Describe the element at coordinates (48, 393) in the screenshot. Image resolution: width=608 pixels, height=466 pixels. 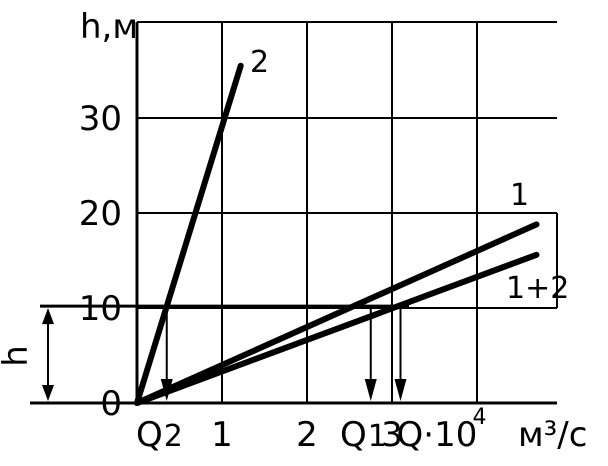
I see `h-arrow-down` at that location.